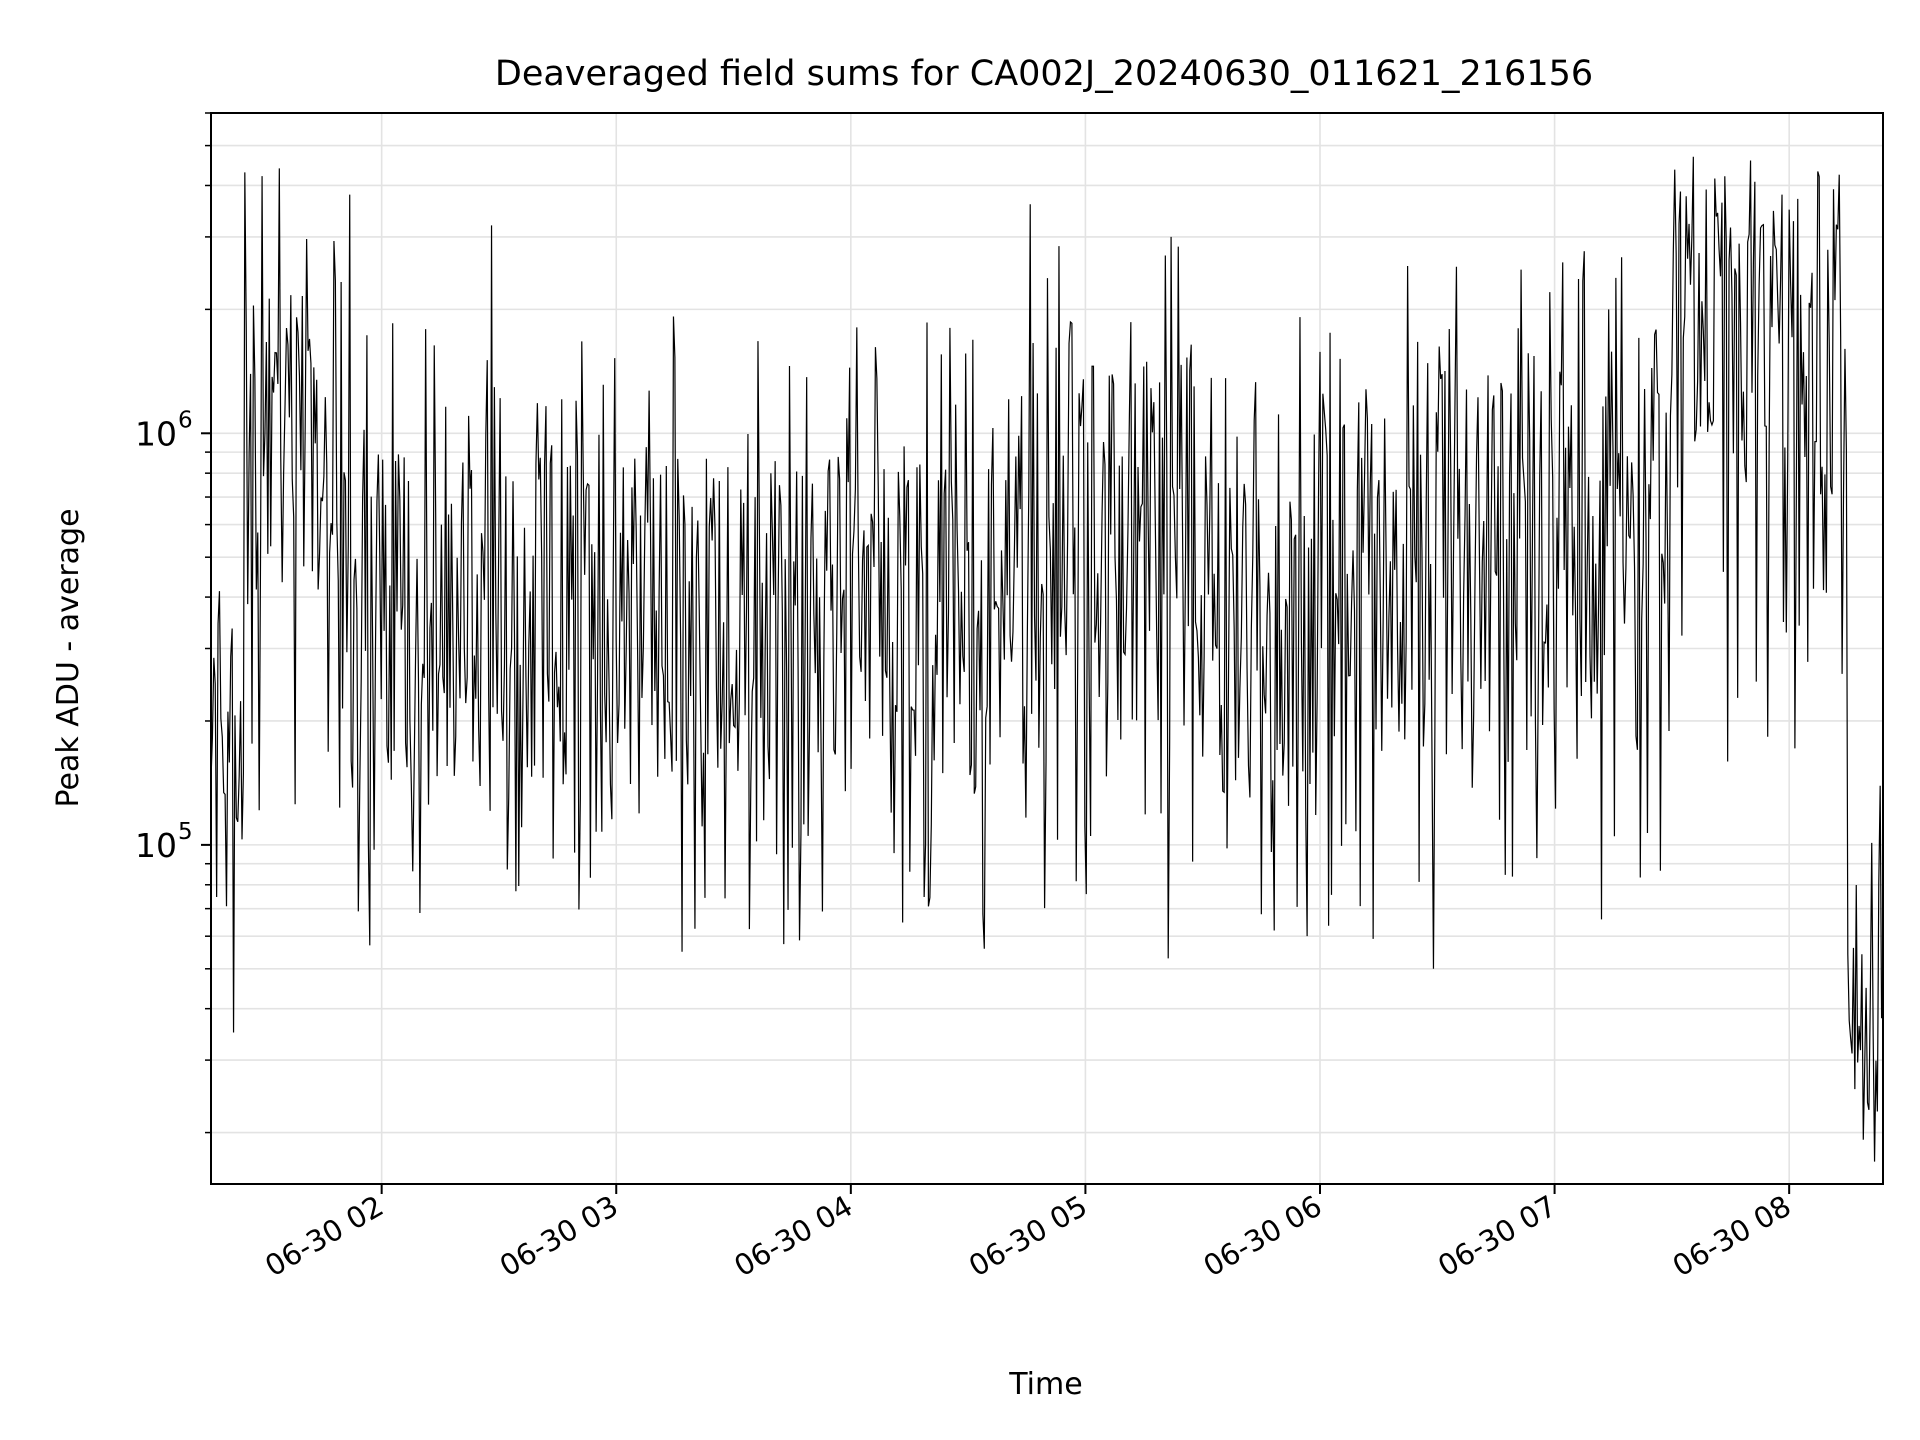 Image resolution: width=1920 pixels, height=1440 pixels. Describe the element at coordinates (1045, 1384) in the screenshot. I see `x-axis-label: Time` at that location.